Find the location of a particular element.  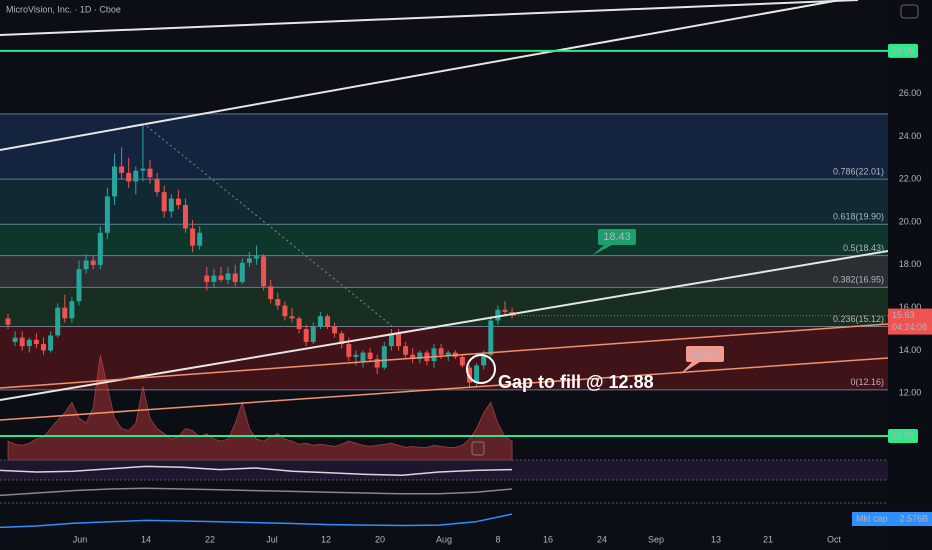

fib-label: 0.5(18.43) is located at coordinates (863, 248).